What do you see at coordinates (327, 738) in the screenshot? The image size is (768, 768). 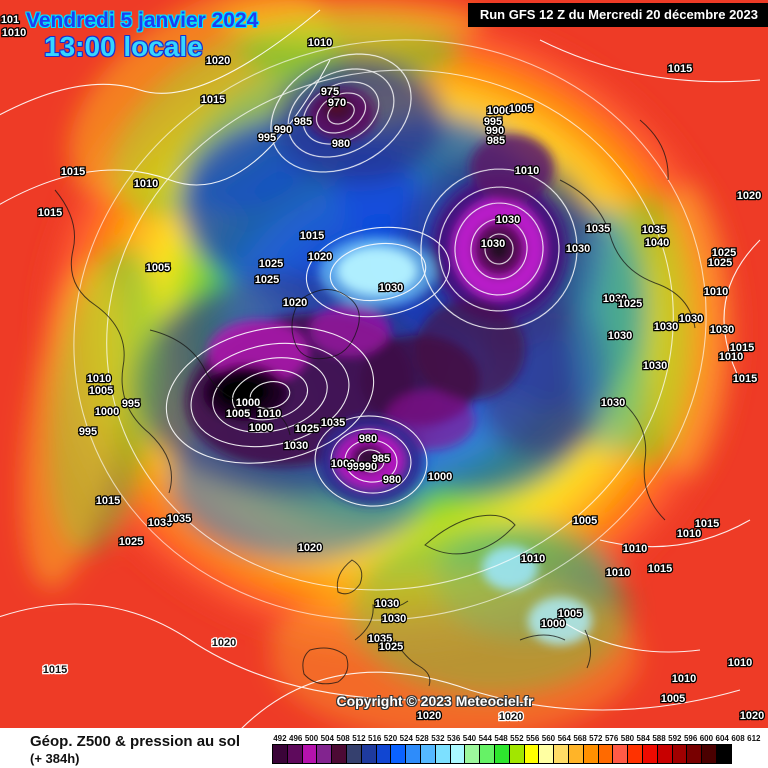 I see `legend-tick: 504` at bounding box center [327, 738].